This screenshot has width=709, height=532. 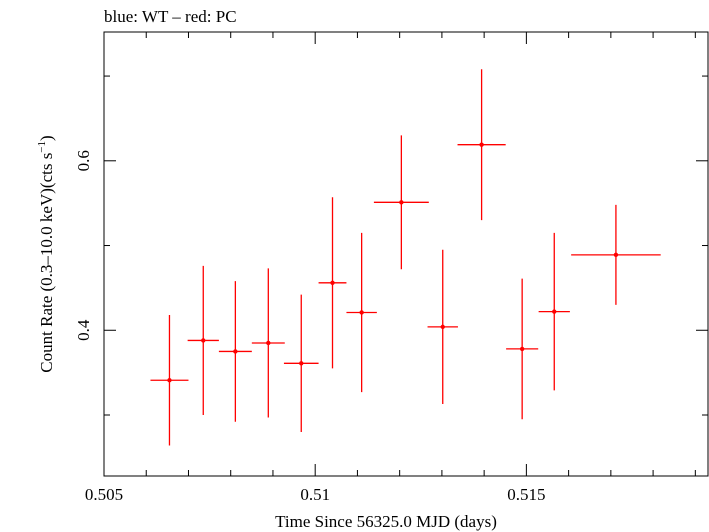 What do you see at coordinates (83, 245) in the screenshot?
I see `y-tick-labels: 0.4 0.6` at bounding box center [83, 245].